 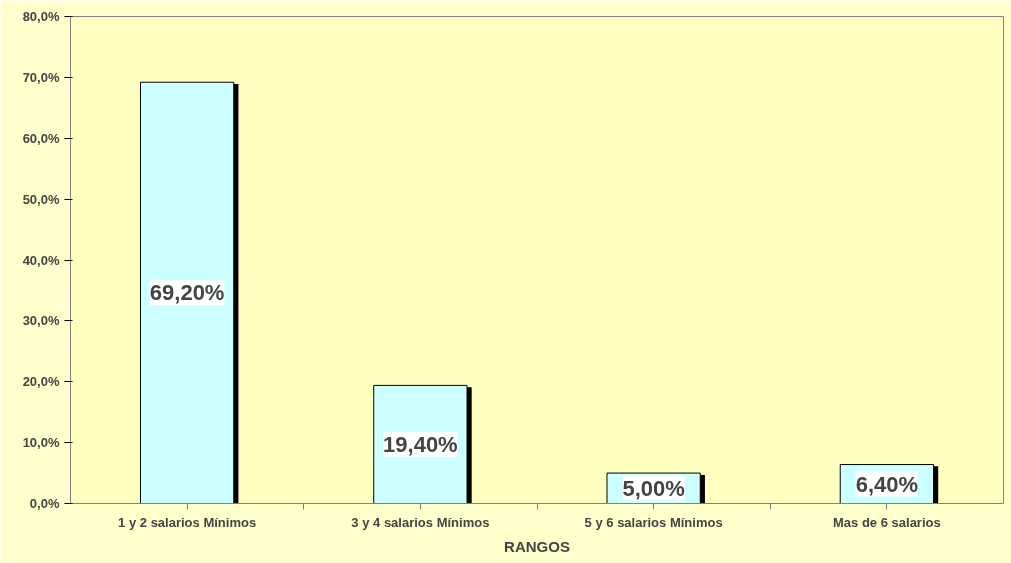 What do you see at coordinates (537, 546) in the screenshot?
I see `x-axis-title: RANGOS` at bounding box center [537, 546].